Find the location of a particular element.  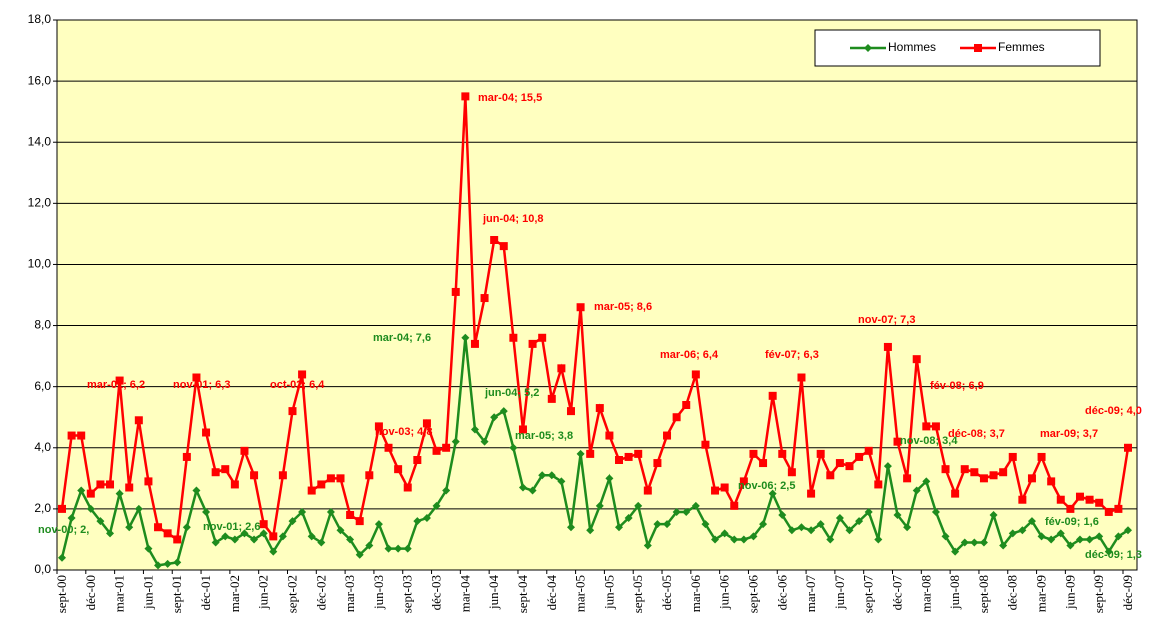

annotation: mar-04; 15,5 is located at coordinates (510, 98).